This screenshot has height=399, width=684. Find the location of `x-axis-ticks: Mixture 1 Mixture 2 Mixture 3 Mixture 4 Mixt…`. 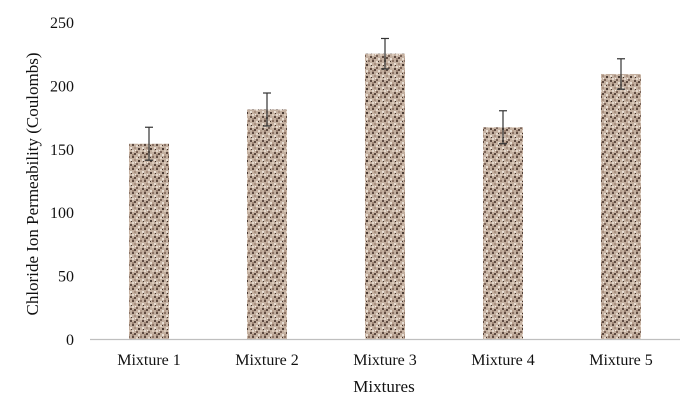

x-axis-ticks: Mixture 1 Mixture 2 Mixture 3 Mixture 4 Mixt… is located at coordinates (385, 360).